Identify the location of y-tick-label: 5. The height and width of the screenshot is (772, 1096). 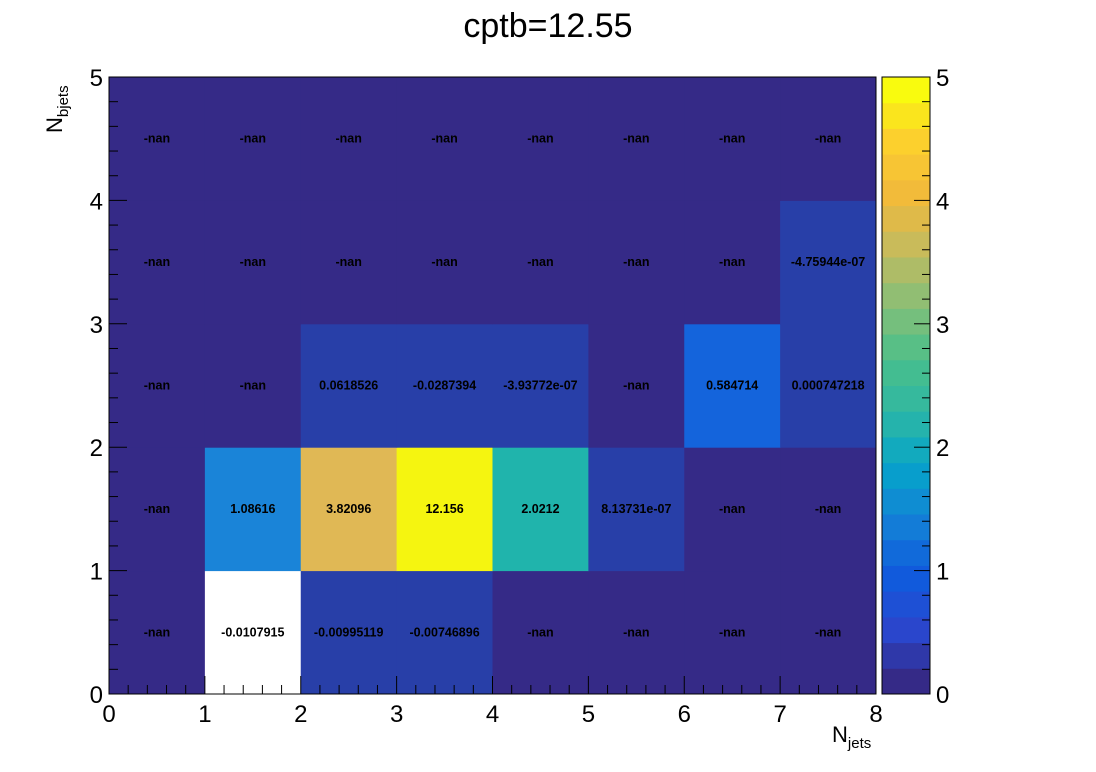
(96, 78).